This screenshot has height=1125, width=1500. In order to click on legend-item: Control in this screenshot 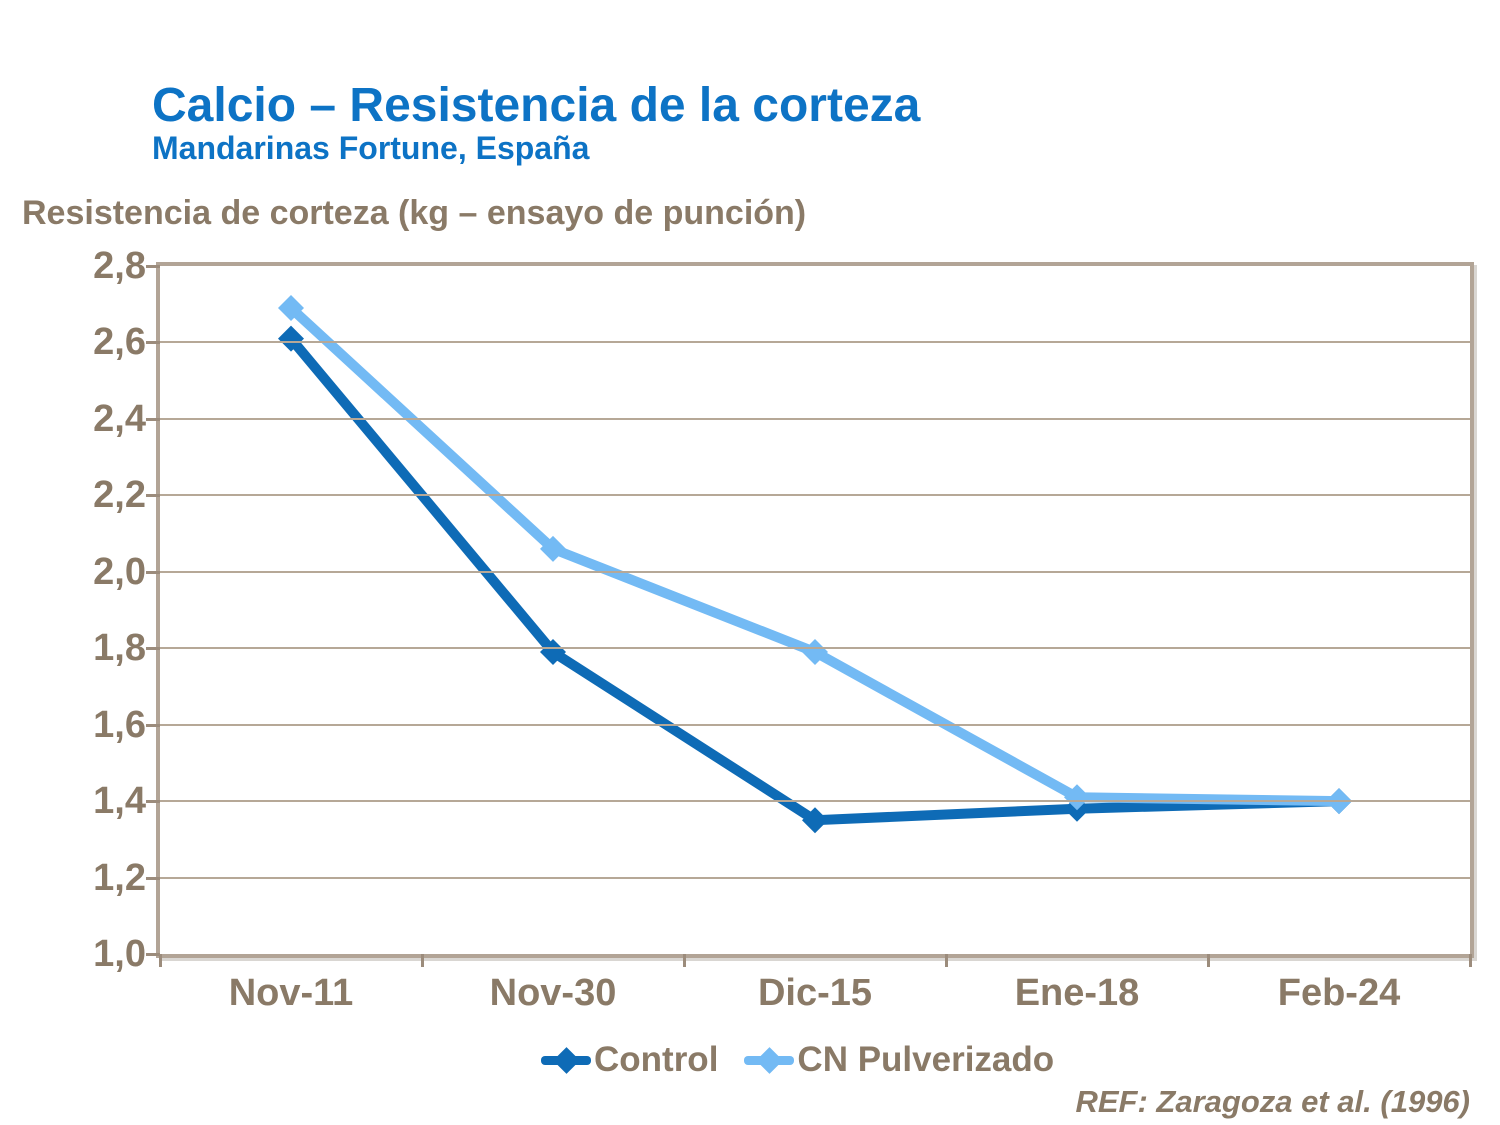, I will do `click(629, 1060)`.